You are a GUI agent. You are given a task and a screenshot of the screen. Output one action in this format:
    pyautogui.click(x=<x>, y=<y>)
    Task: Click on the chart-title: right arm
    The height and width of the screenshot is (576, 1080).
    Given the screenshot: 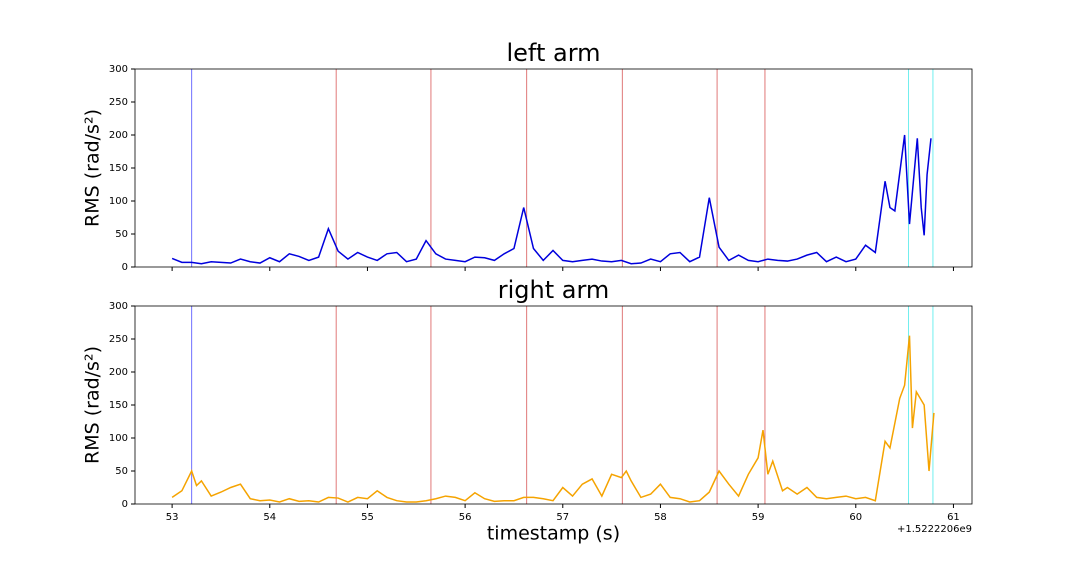 What is the action you would take?
    pyautogui.click(x=554, y=290)
    